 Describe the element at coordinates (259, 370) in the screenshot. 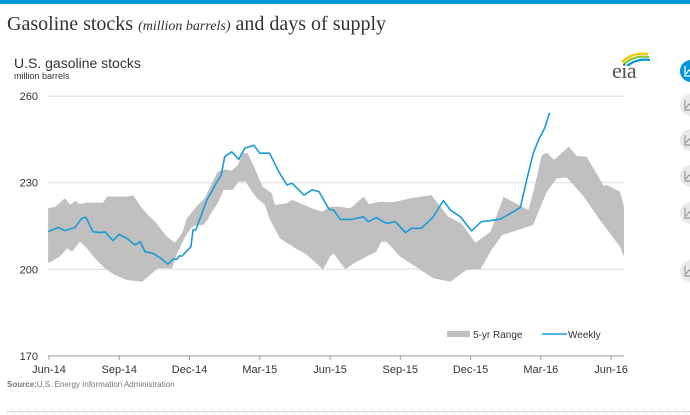

I see `x-tick-label-Mar-15: Mar-15` at that location.